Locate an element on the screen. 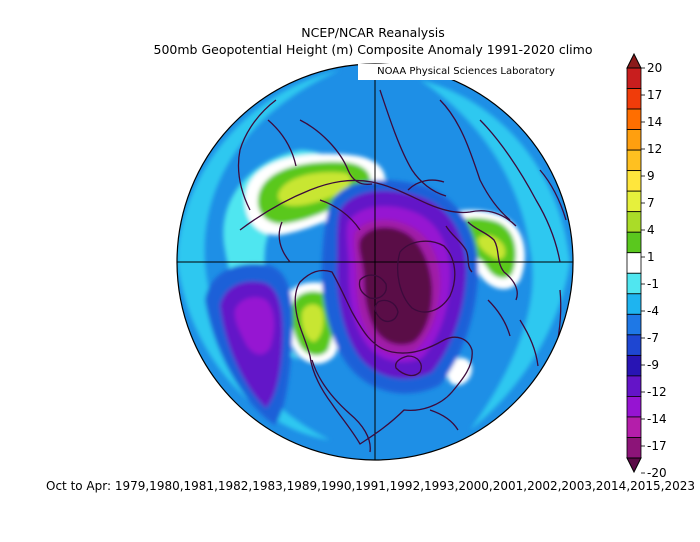  colorbar-tick-label: -4 is located at coordinates (653, 311).